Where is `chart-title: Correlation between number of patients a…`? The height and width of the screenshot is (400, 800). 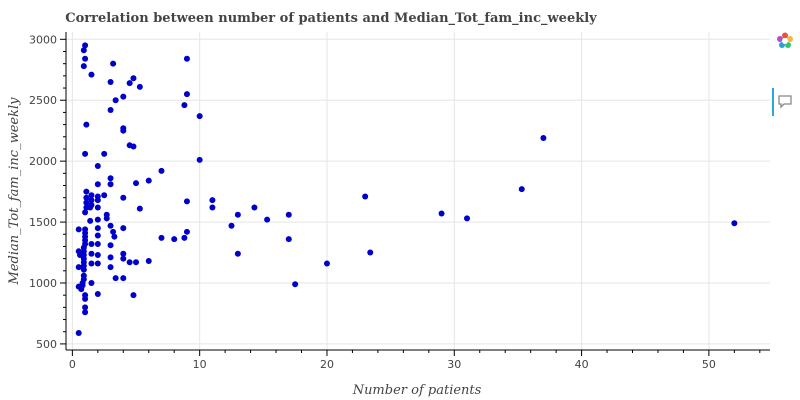 chart-title: Correlation between number of patients a… is located at coordinates (331, 18).